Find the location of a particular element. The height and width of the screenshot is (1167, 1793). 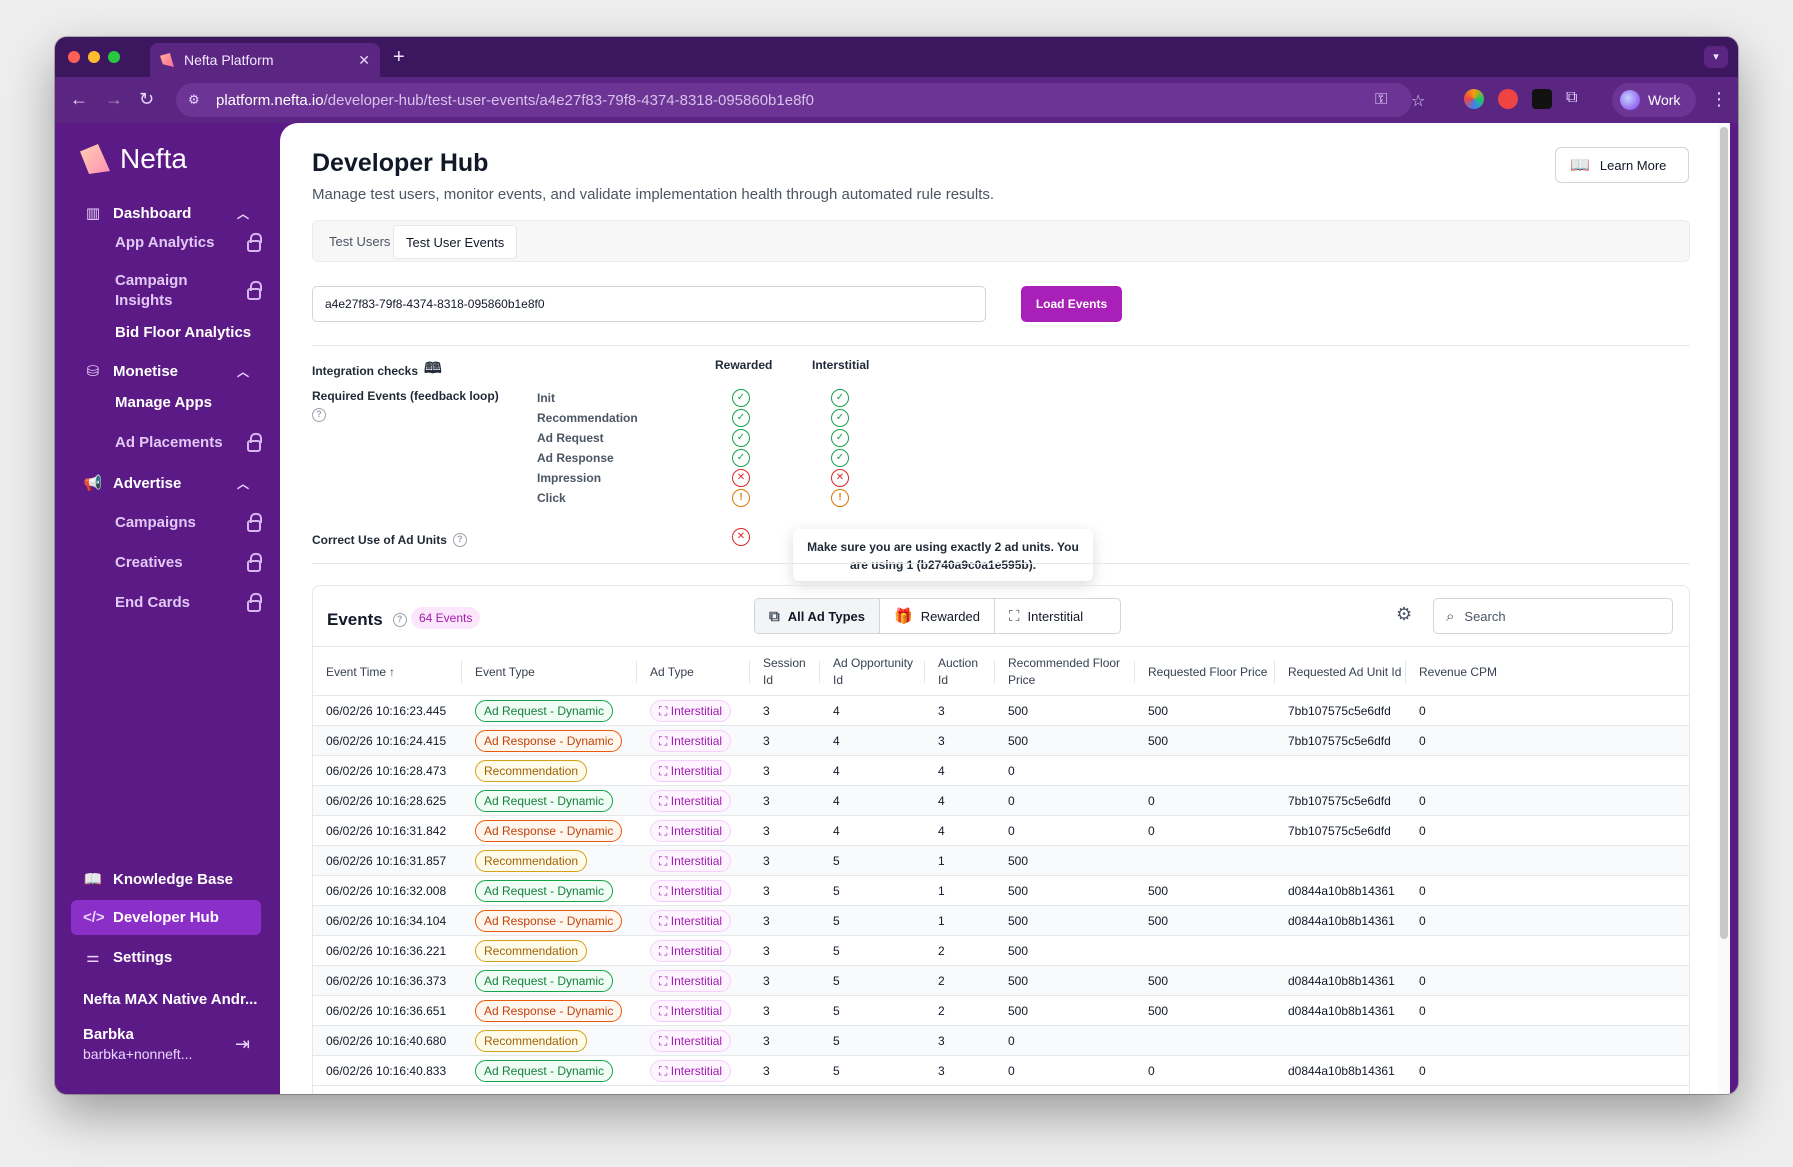

event-type-cell: Ad Response - Dynamic is located at coordinates (549, 741).